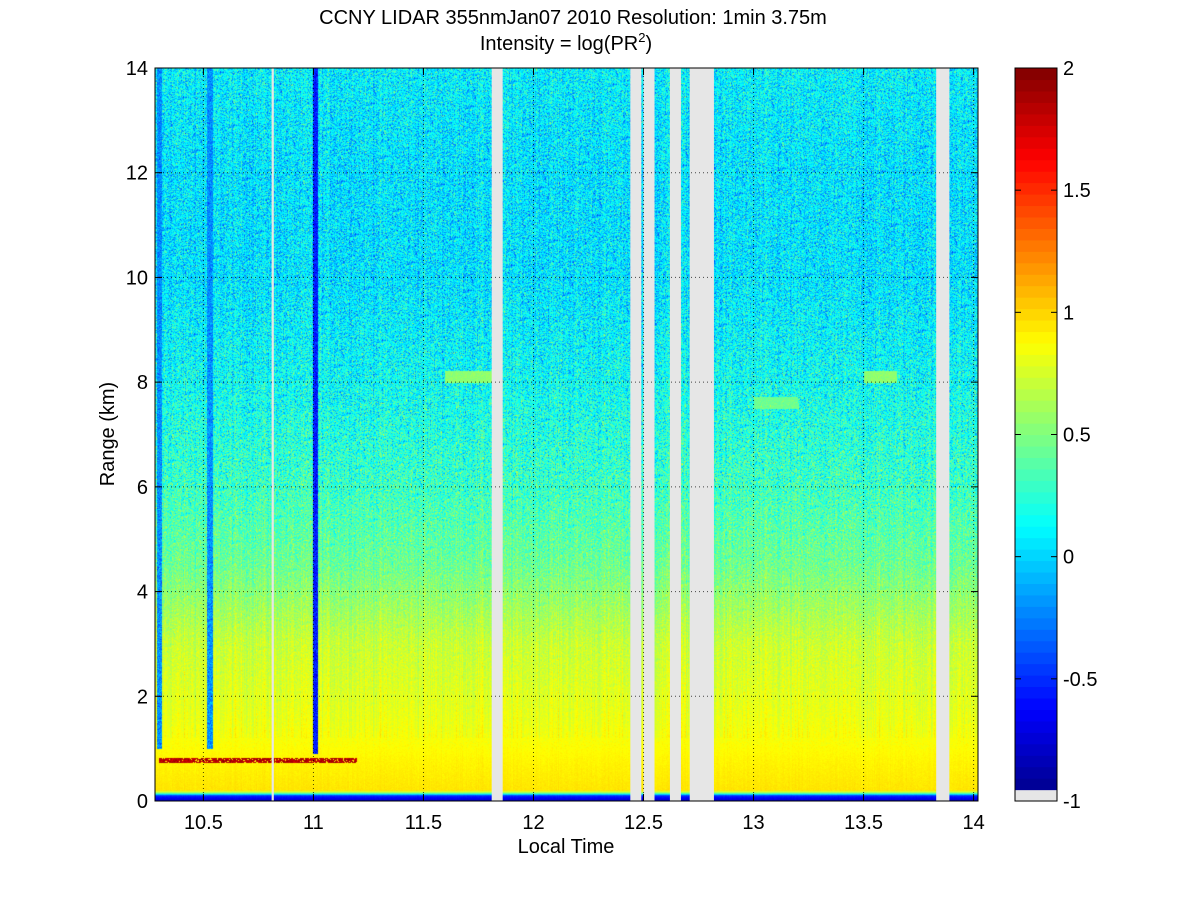 This screenshot has width=1200, height=900. I want to click on colorbar-tick-label-6: 1.5, so click(1077, 191).